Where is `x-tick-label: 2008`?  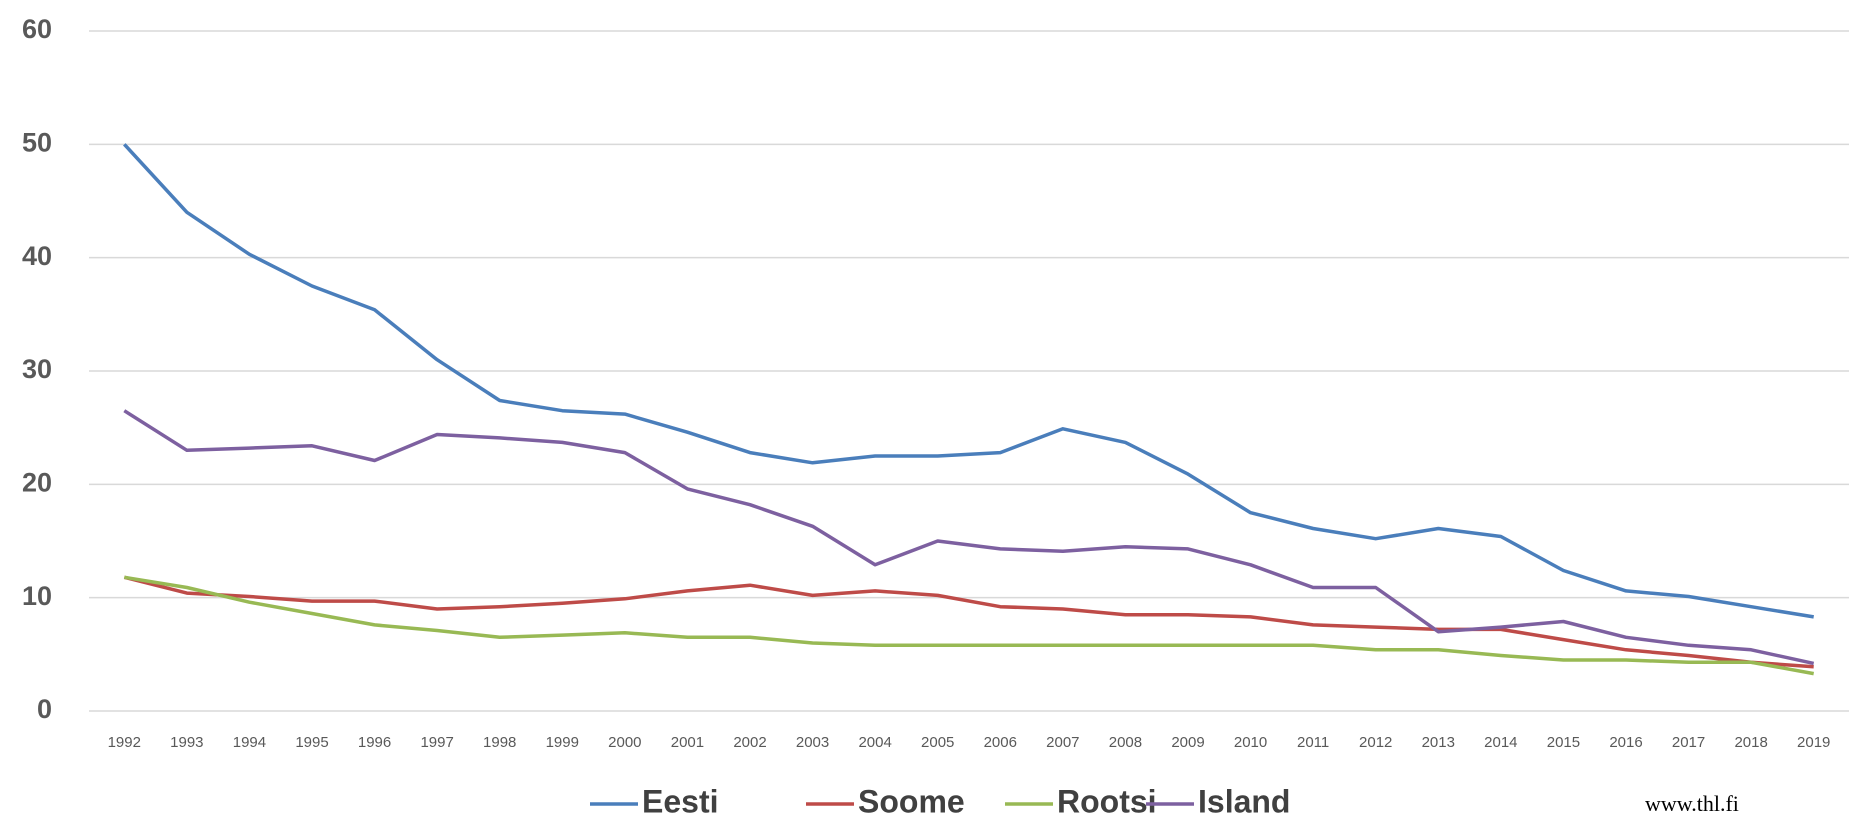 x-tick-label: 2008 is located at coordinates (1125, 742).